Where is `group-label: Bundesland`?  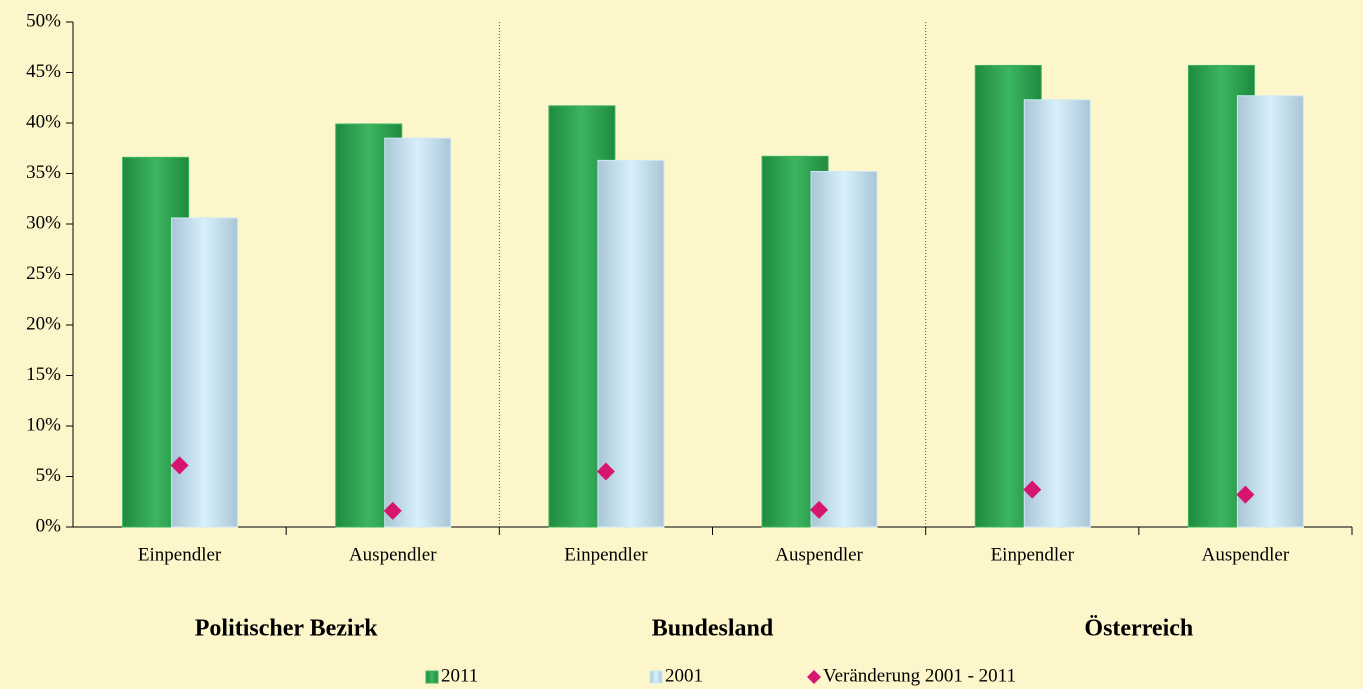
group-label: Bundesland is located at coordinates (713, 629).